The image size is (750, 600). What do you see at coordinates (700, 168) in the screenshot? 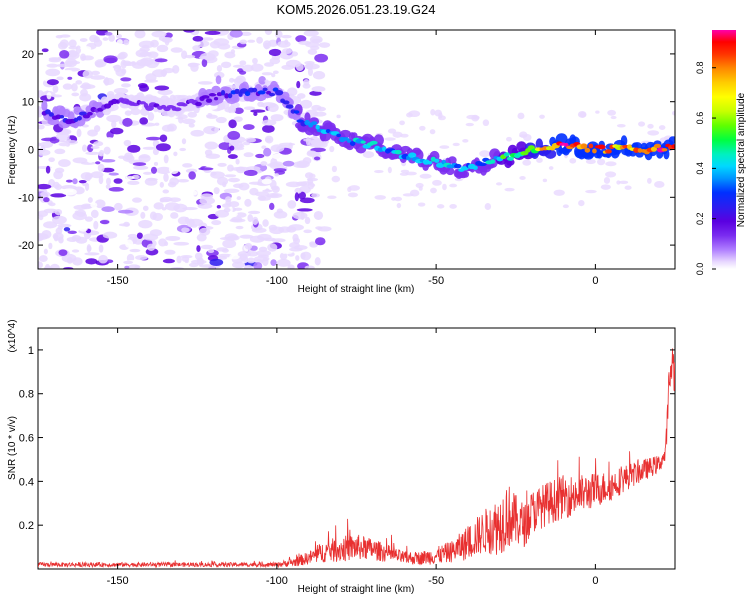
I see `colorbar-tick-label: 0.4` at bounding box center [700, 168].